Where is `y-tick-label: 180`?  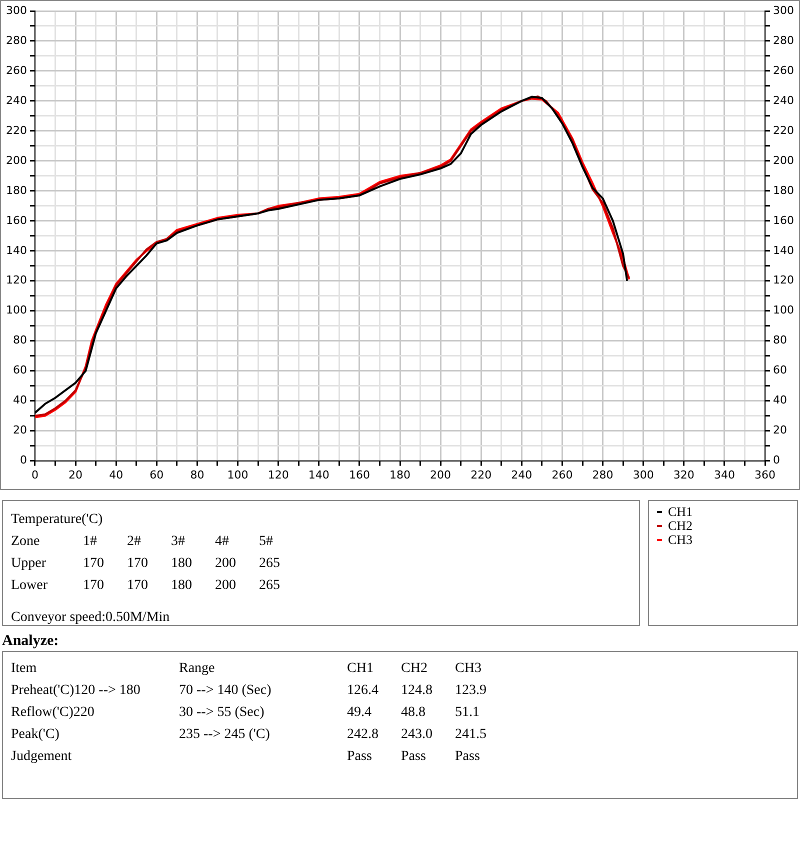
y-tick-label: 180 is located at coordinates (16, 190).